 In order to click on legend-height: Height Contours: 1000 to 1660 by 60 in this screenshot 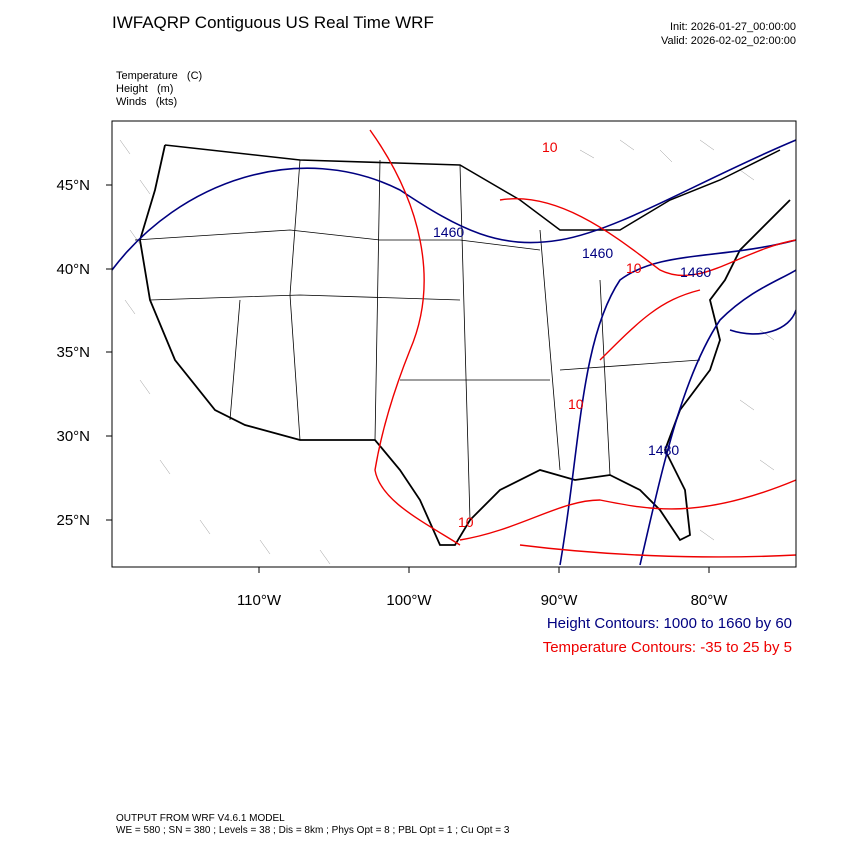, I will do `click(669, 623)`.